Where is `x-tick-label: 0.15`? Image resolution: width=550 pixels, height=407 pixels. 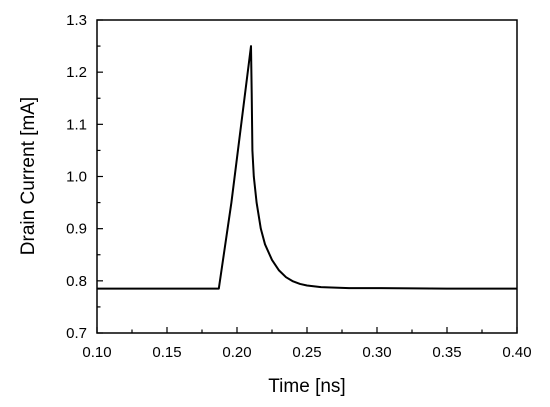 x-tick-label: 0.15 is located at coordinates (166, 352).